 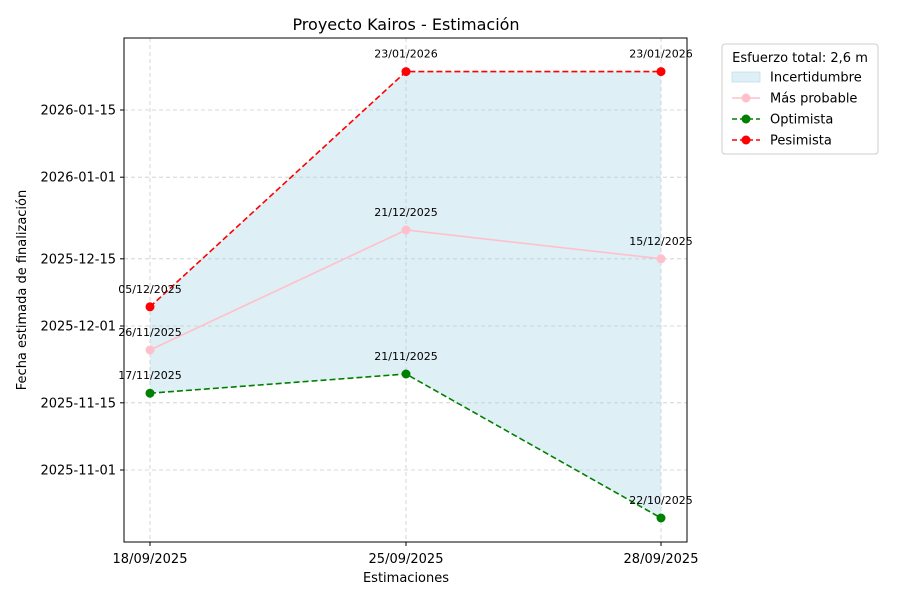 What do you see at coordinates (813, 99) in the screenshot?
I see `legend-label-m-s-probable: Más probable` at bounding box center [813, 99].